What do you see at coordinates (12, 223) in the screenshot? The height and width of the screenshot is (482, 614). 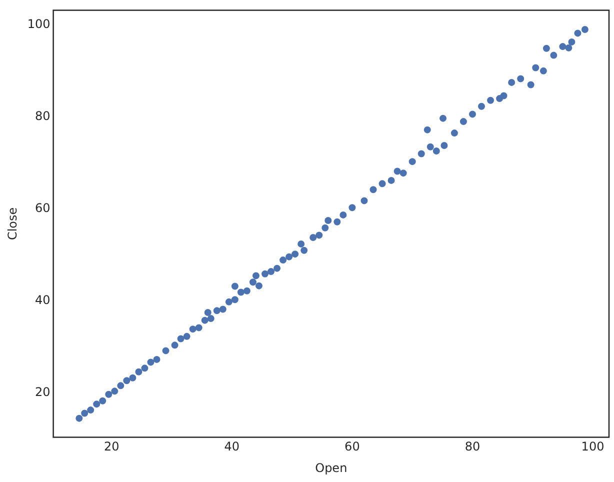 I see `y-axis-title: Close` at bounding box center [12, 223].